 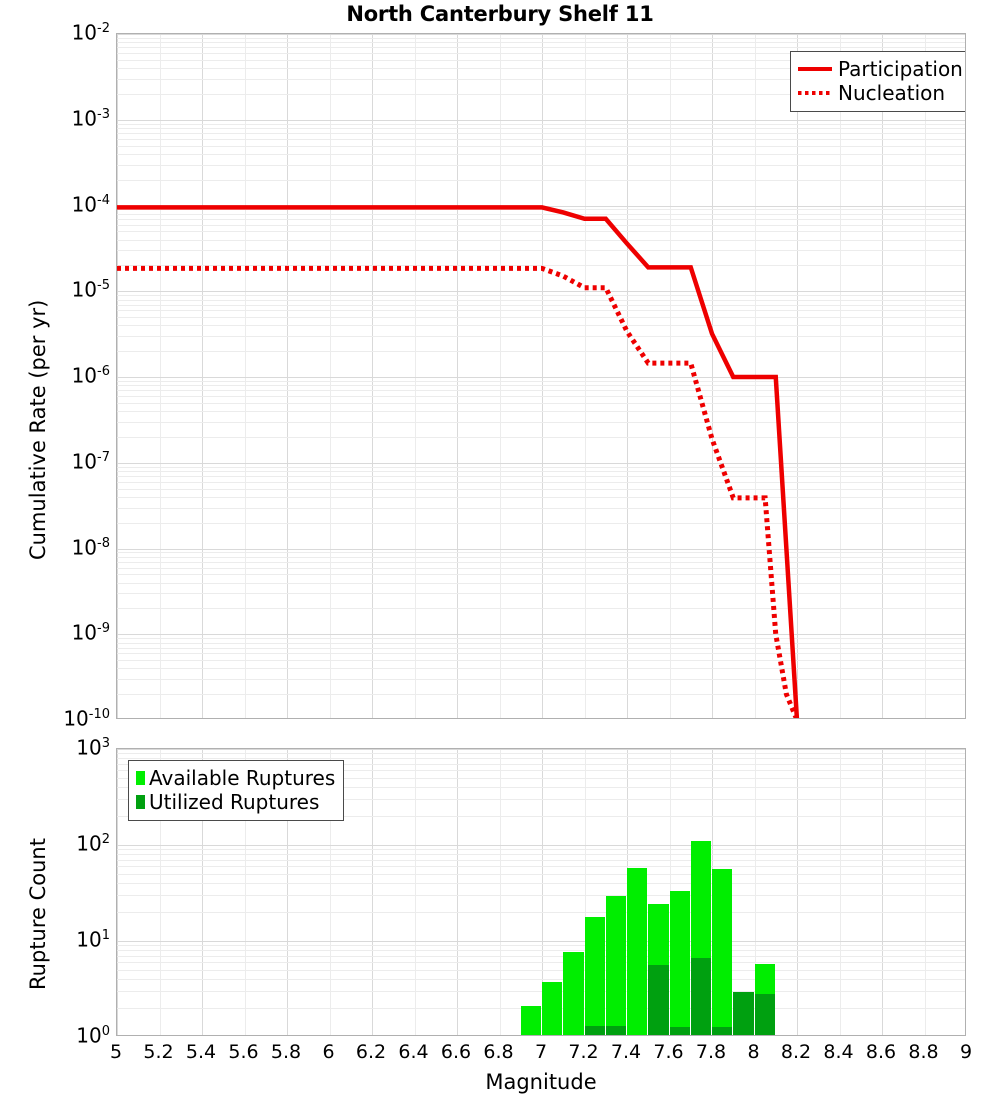 What do you see at coordinates (158, 1052) in the screenshot?
I see `x-tick-label: 5.2` at bounding box center [158, 1052].